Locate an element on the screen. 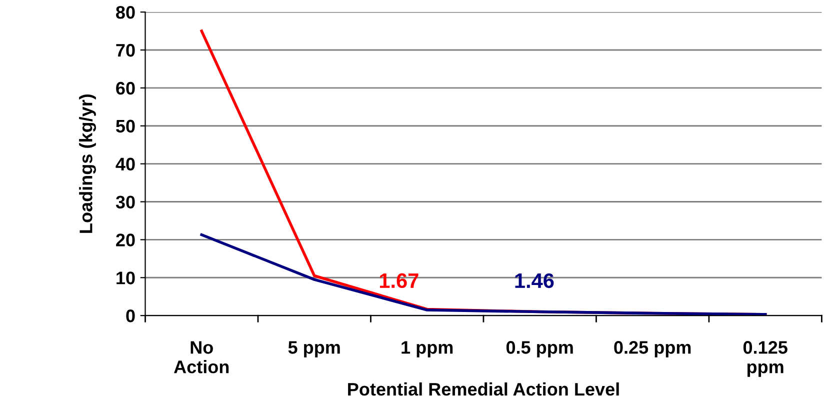 This screenshot has width=830, height=402. x-tick-label: 0.125 ppm is located at coordinates (765, 359).